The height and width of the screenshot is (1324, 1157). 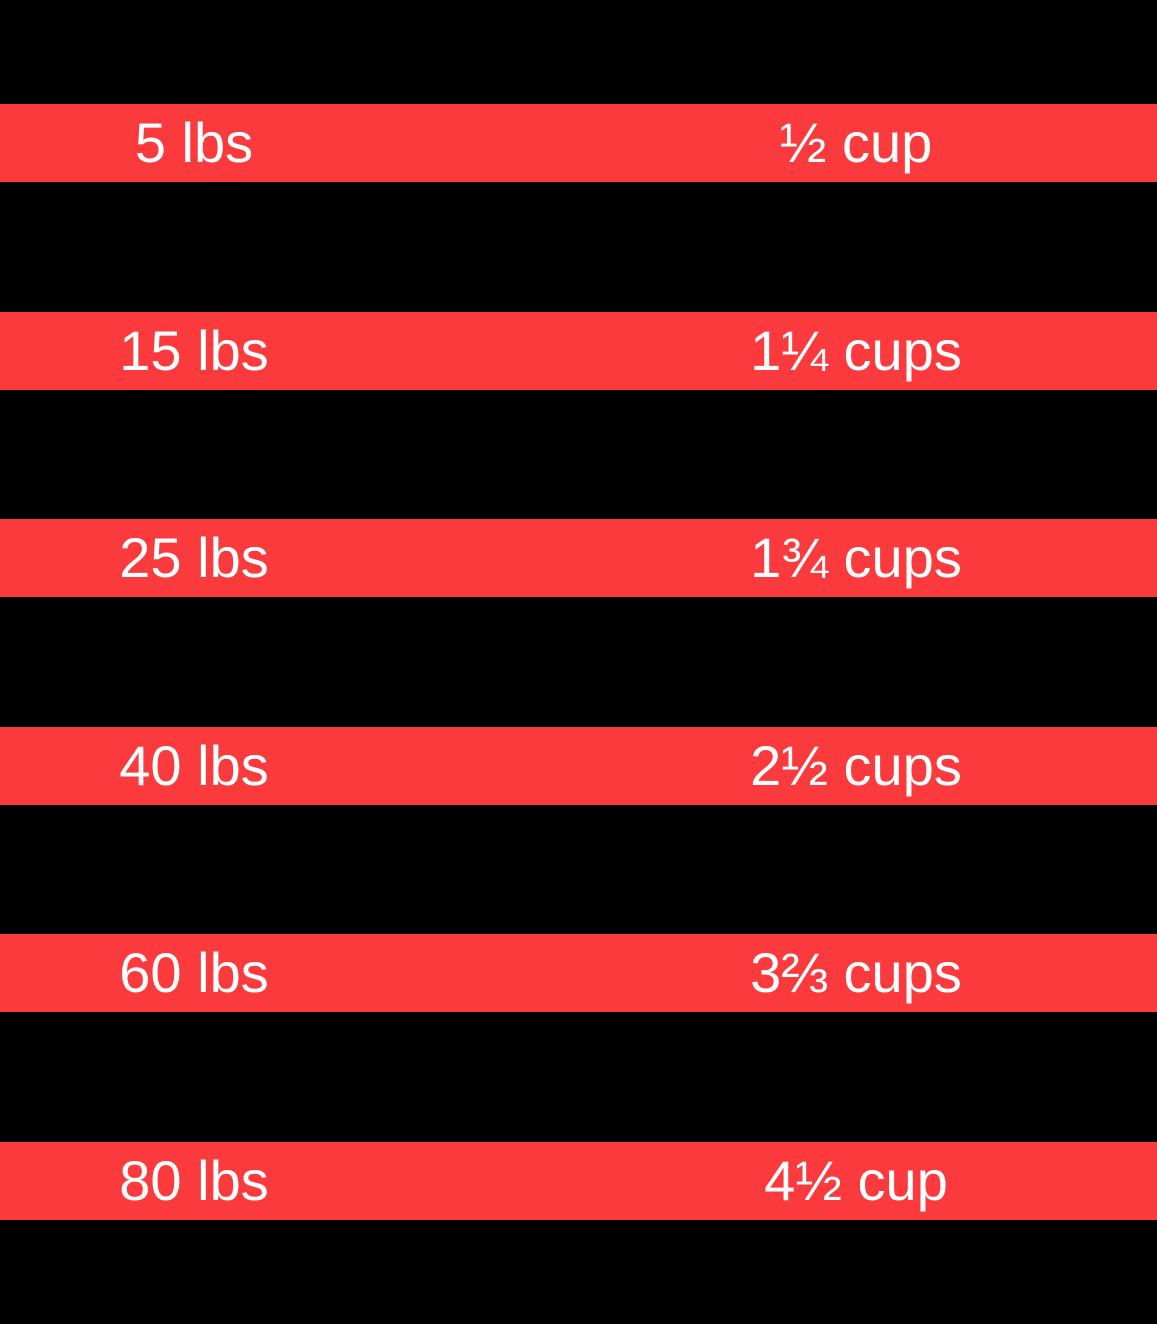 What do you see at coordinates (856, 973) in the screenshot?
I see `amount-cell: 3⅔ cups` at bounding box center [856, 973].